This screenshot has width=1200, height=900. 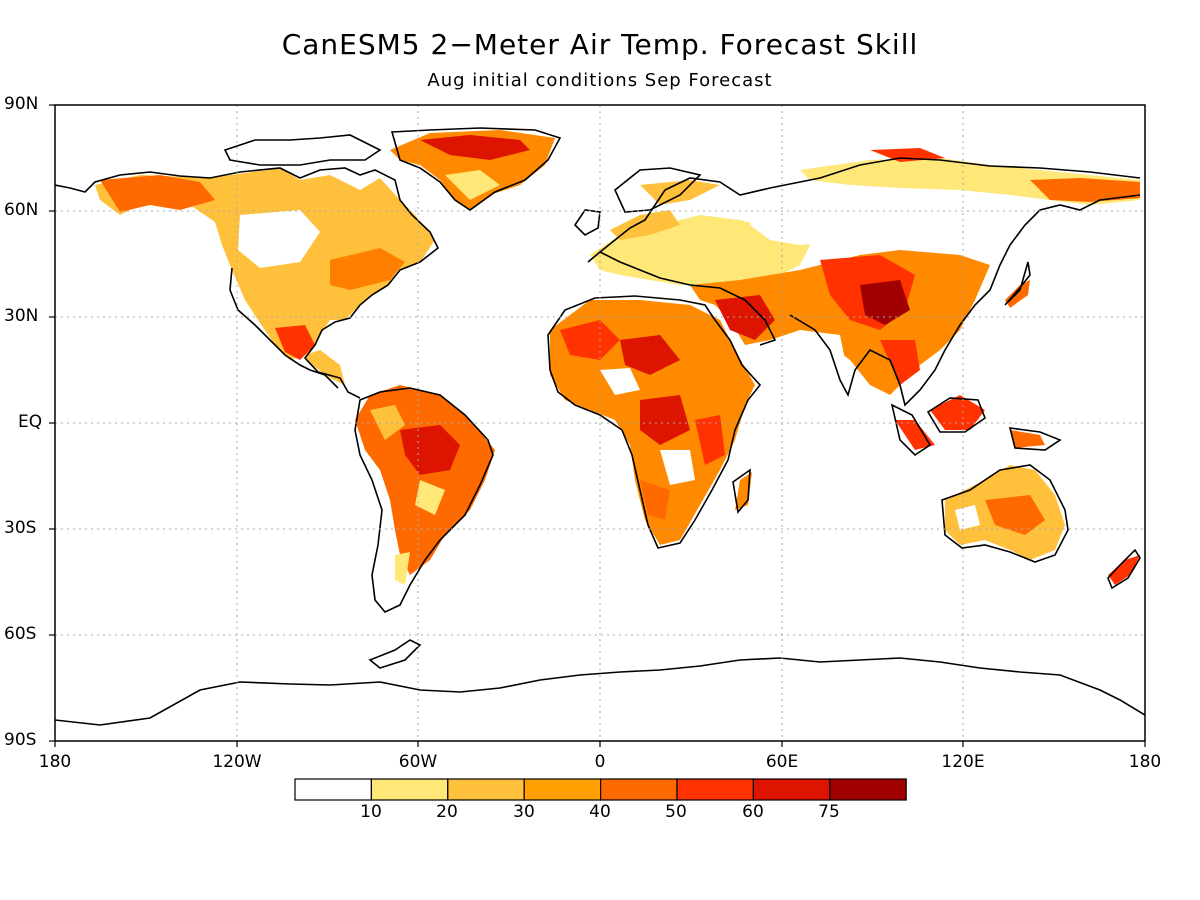 I want to click on colorbar-label: 60, so click(x=753, y=812).